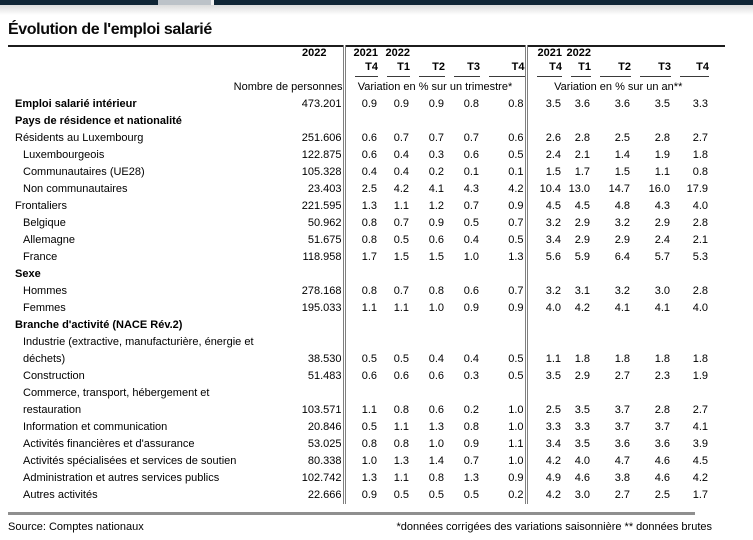 Image resolution: width=753 pixels, height=540 pixels. What do you see at coordinates (76, 104) in the screenshot?
I see `row-label: Emploi salarié intérieur` at bounding box center [76, 104].